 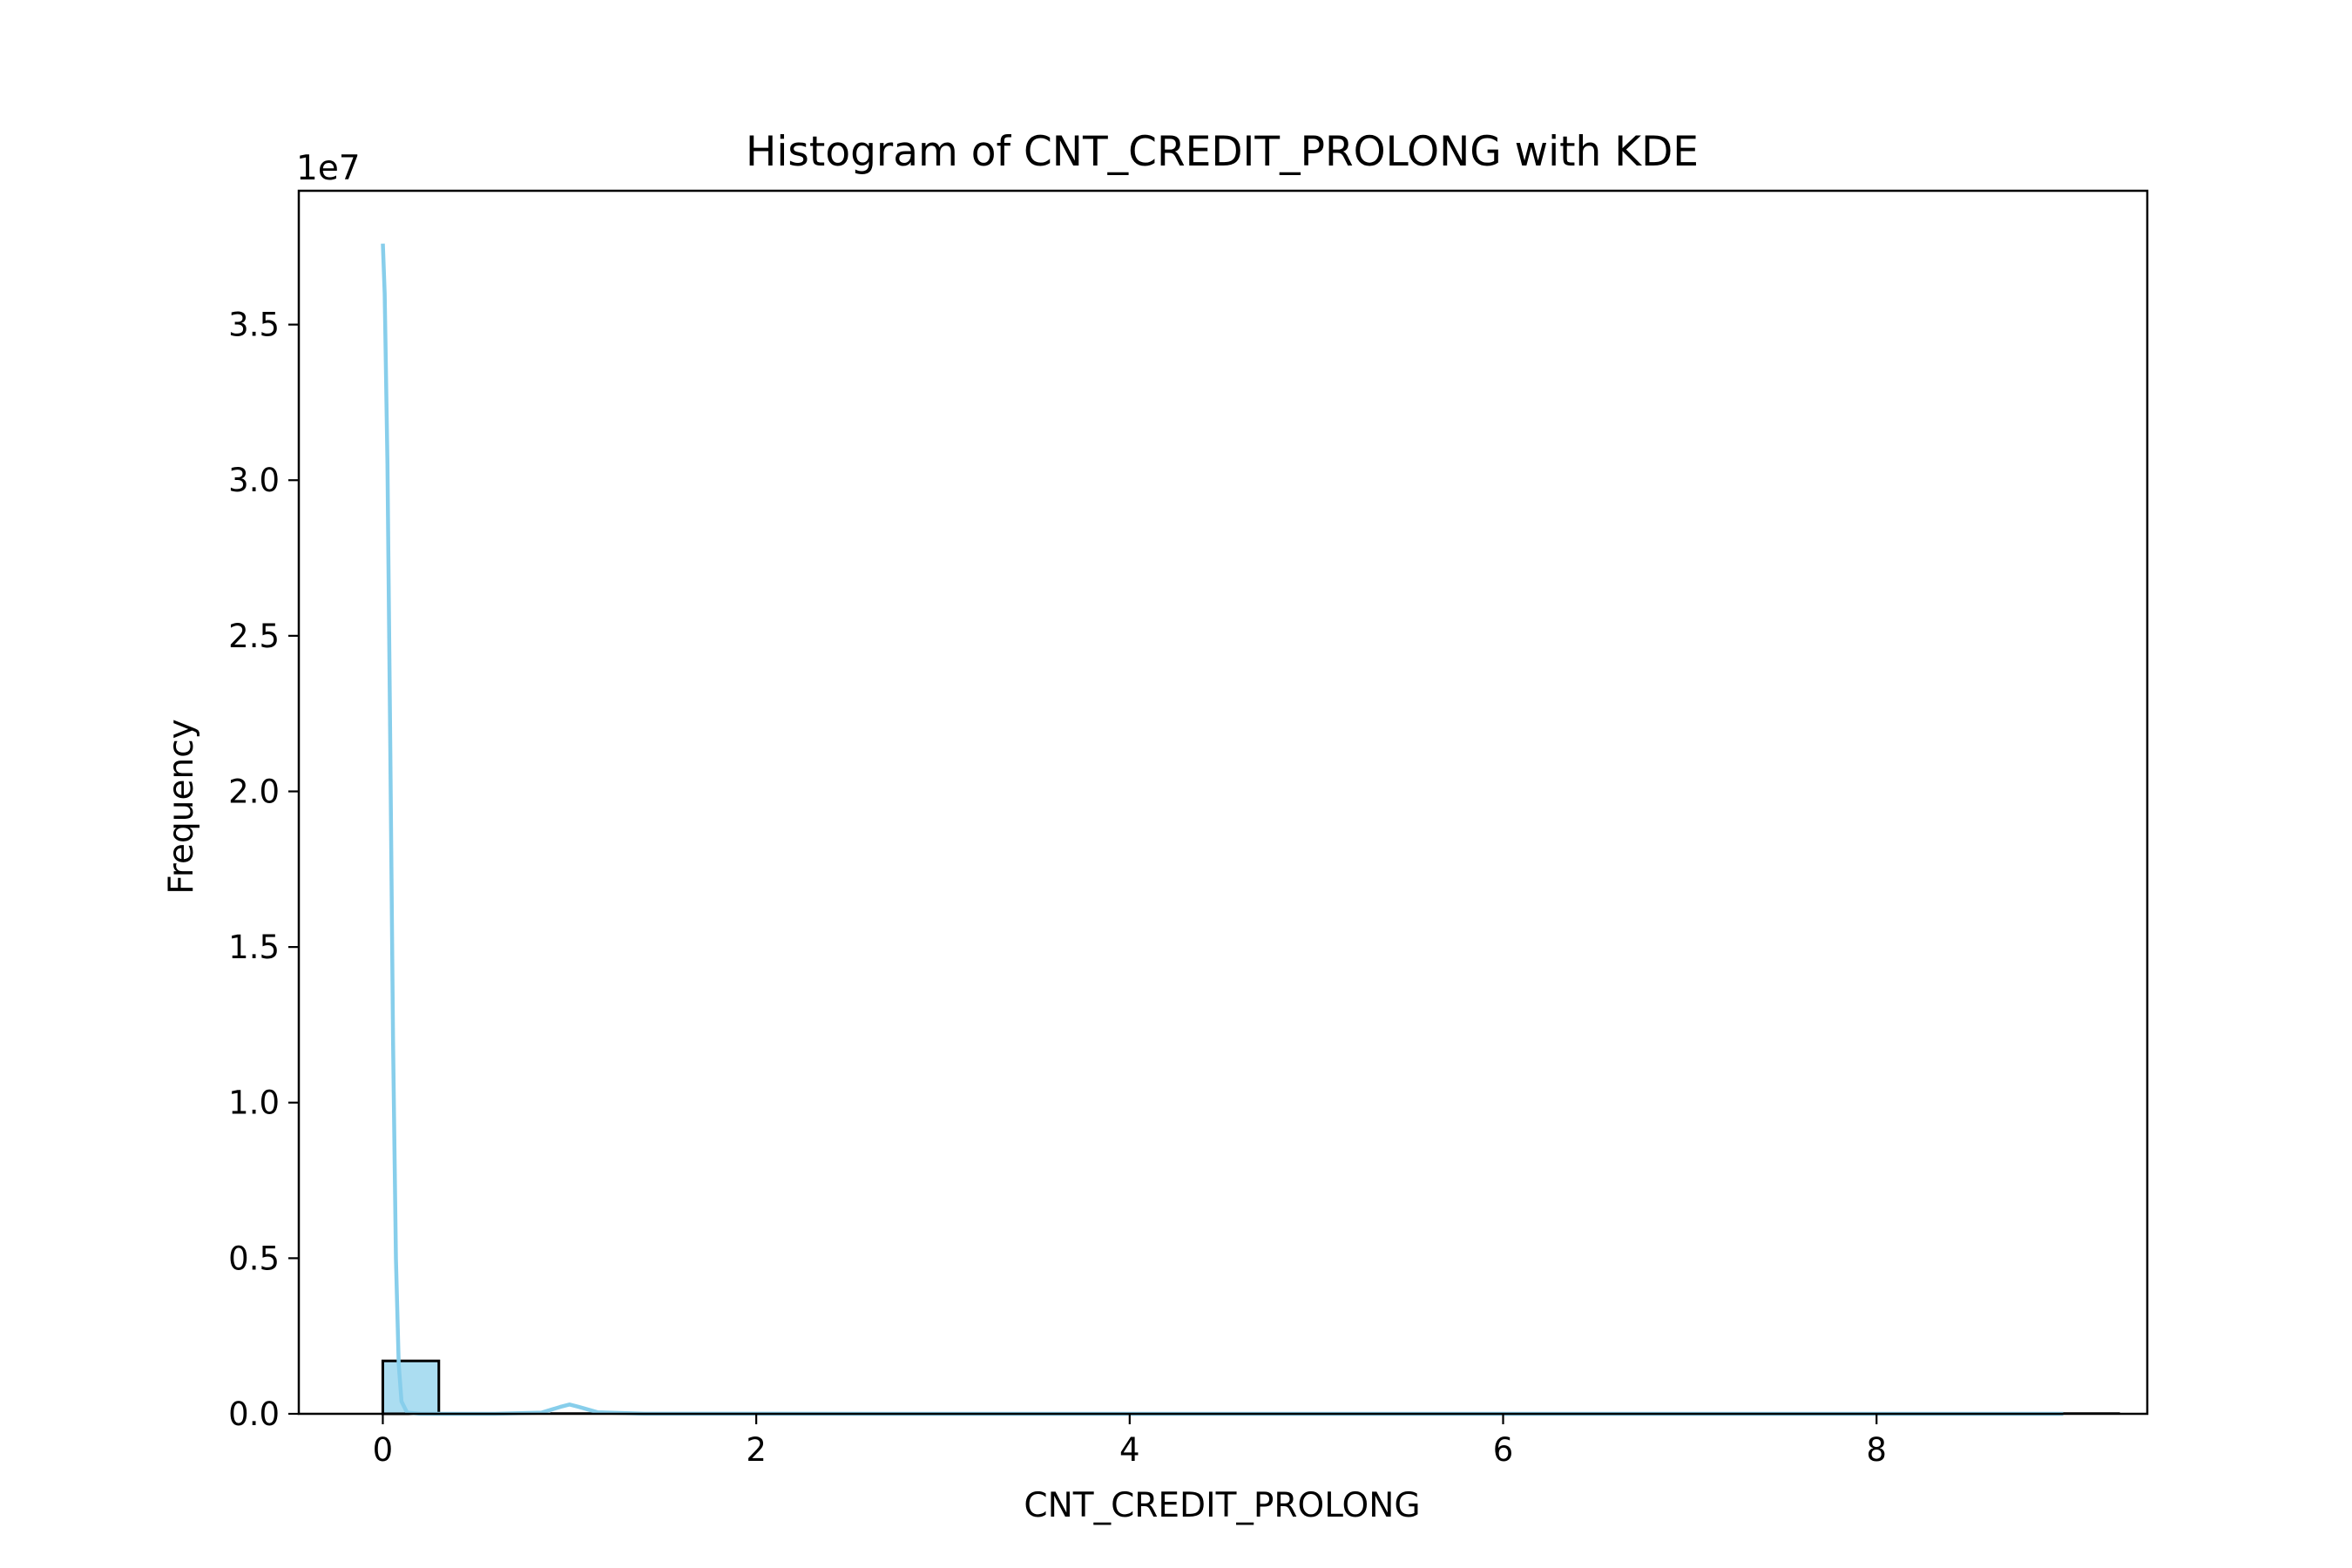 What do you see at coordinates (1129, 1450) in the screenshot?
I see `x-tick-label-2: 4` at bounding box center [1129, 1450].